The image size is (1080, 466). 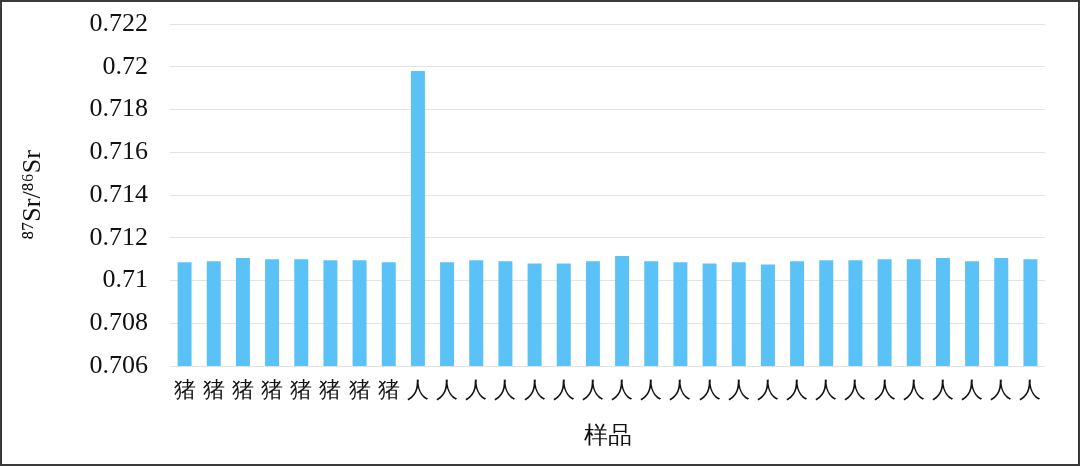 I want to click on y-tick-label: 0.718, so click(x=118, y=108).